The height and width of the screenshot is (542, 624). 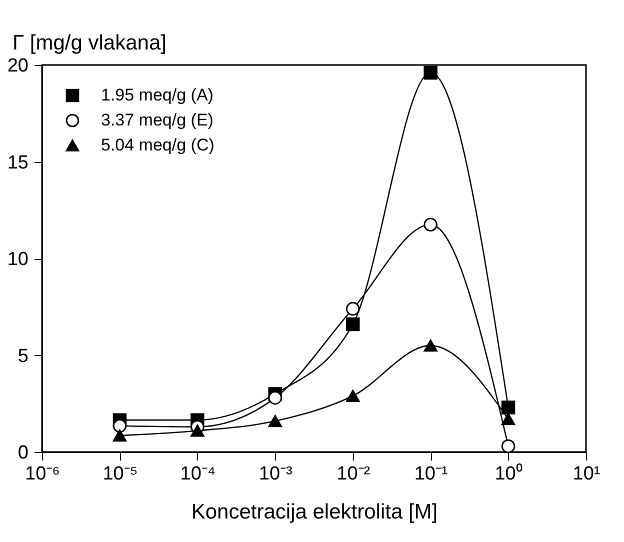 What do you see at coordinates (431, 474) in the screenshot?
I see `x-tick-label: 10⁻¹` at bounding box center [431, 474].